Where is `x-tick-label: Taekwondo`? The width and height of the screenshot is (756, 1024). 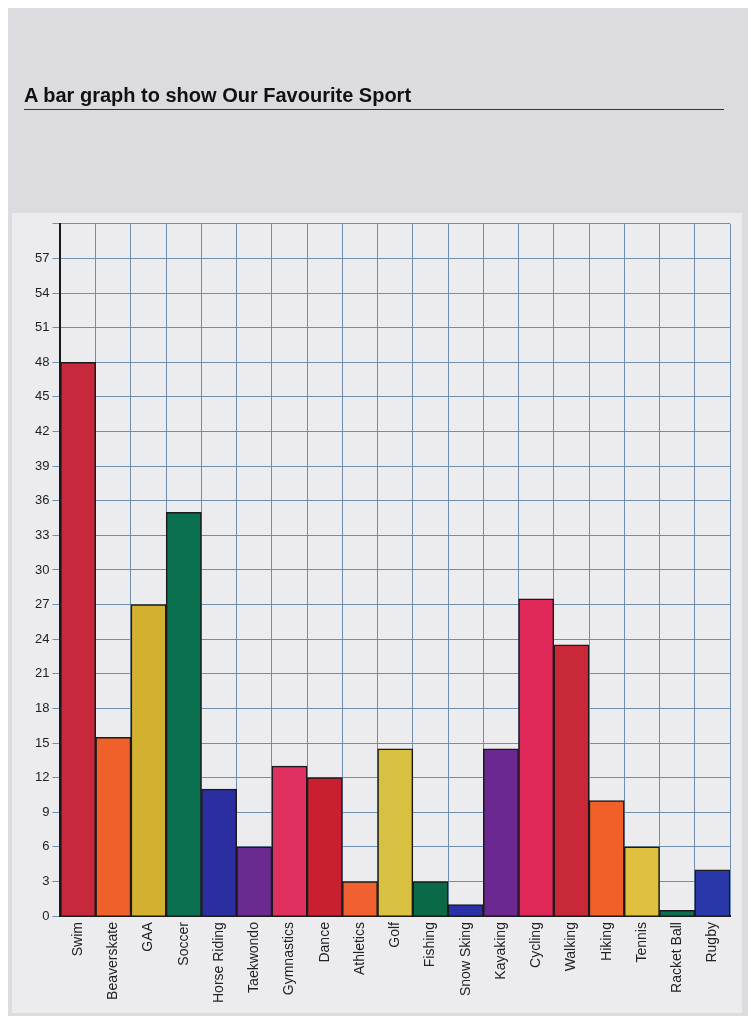 x-tick-label: Taekwondo is located at coordinates (253, 957).